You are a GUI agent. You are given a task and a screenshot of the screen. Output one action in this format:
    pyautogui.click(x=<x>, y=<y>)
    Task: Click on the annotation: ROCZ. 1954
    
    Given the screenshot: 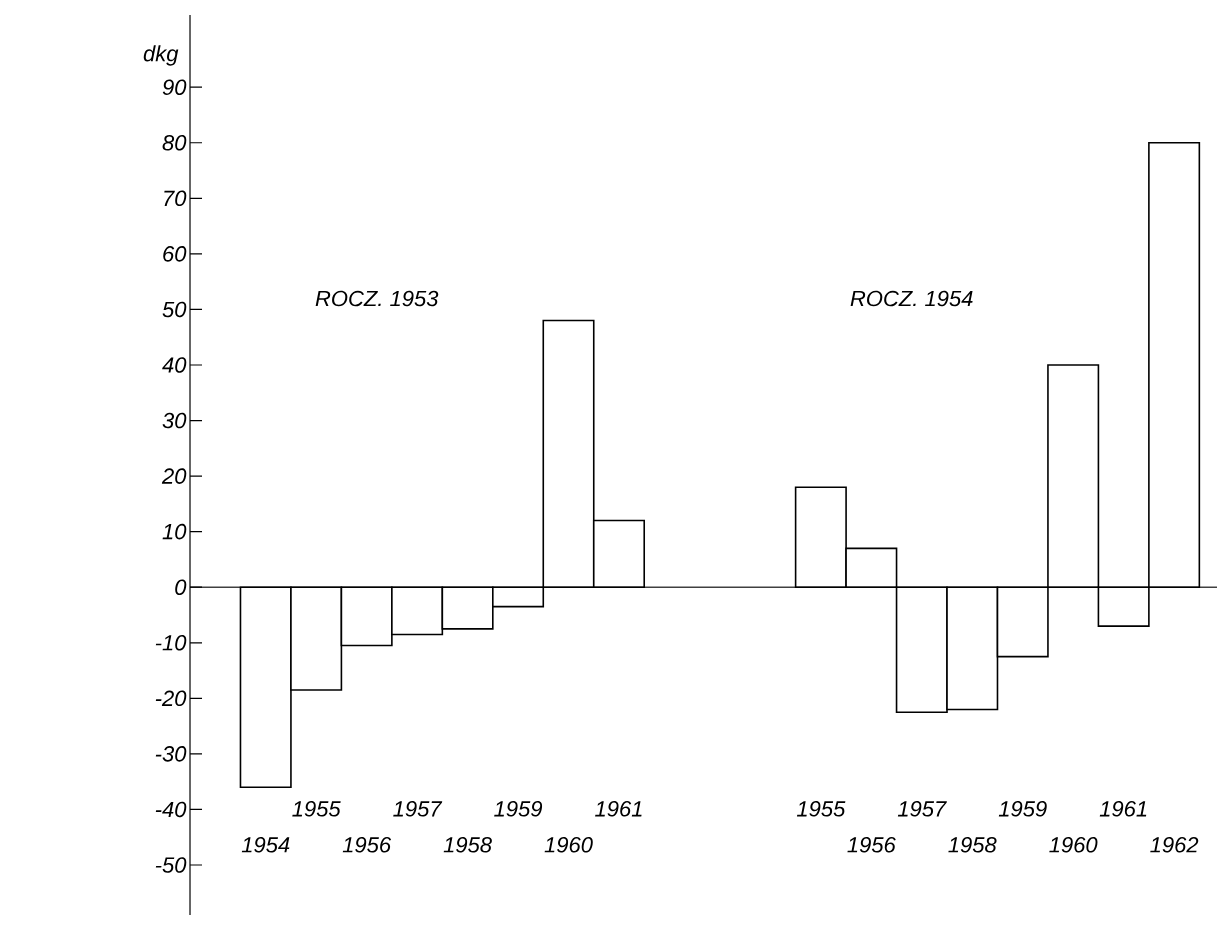 What is the action you would take?
    pyautogui.click(x=911, y=298)
    